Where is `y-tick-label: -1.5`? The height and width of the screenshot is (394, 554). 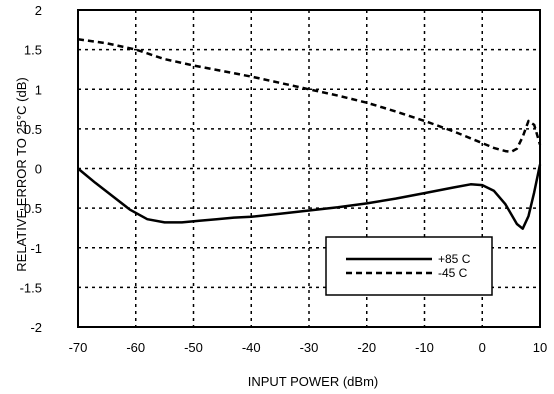
y-tick-label: -1.5 is located at coordinates (31, 287).